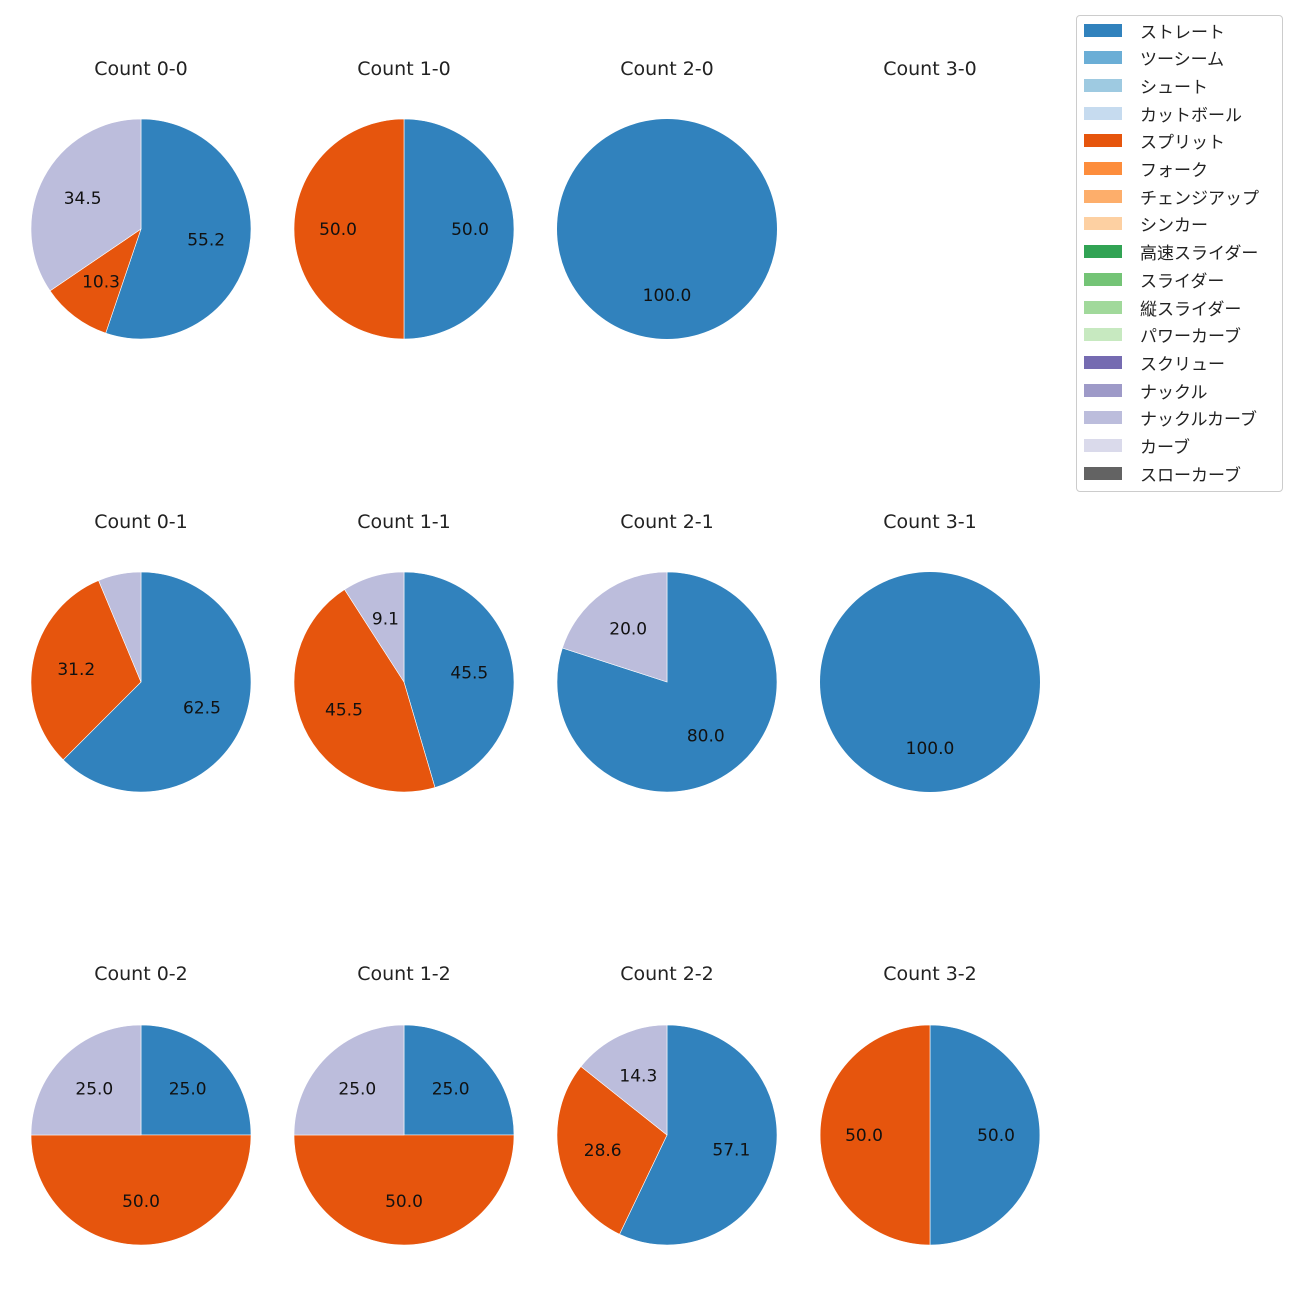  I want to click on legend-label: スクリュー, so click(1182, 364).